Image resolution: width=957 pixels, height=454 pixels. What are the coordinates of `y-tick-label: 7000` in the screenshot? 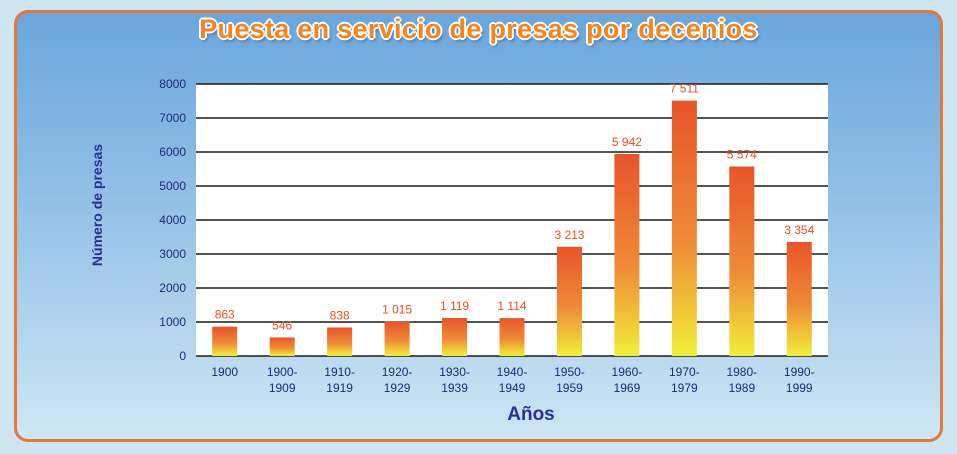 It's located at (172, 118).